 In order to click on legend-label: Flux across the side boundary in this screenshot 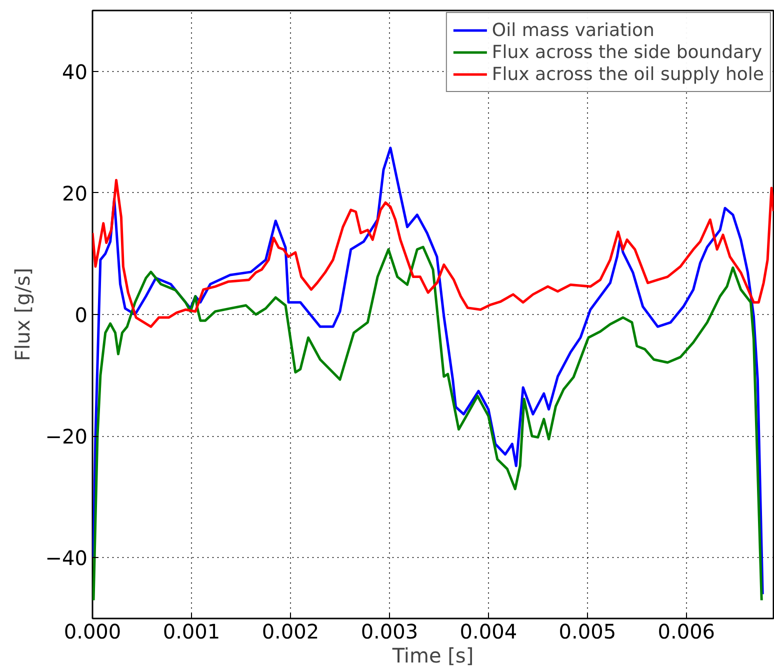, I will do `click(627, 52)`.